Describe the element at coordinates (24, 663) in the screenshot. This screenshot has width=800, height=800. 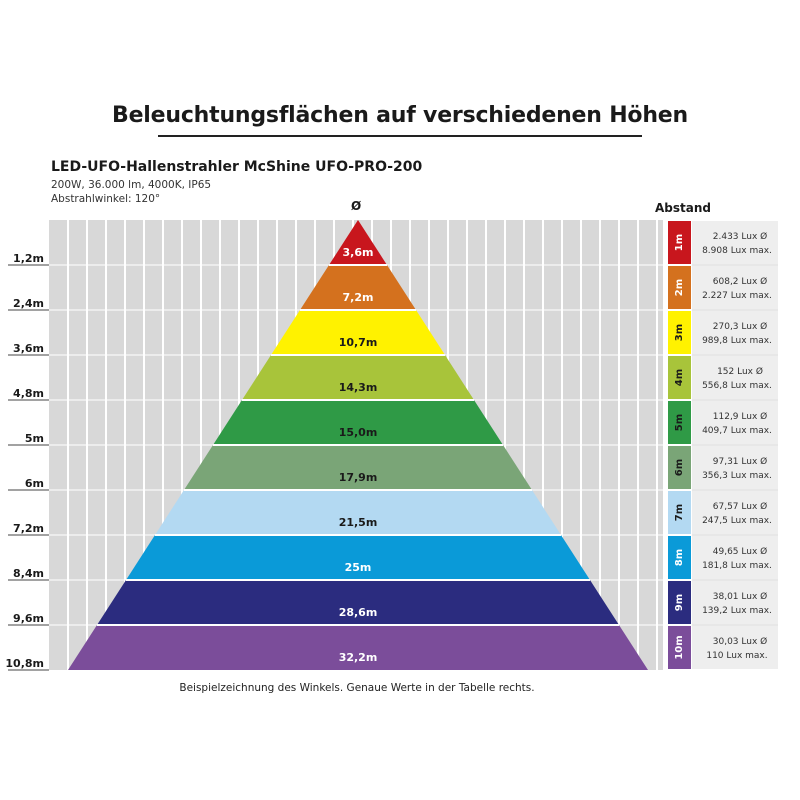
I see `height-label: 10,8m` at that location.